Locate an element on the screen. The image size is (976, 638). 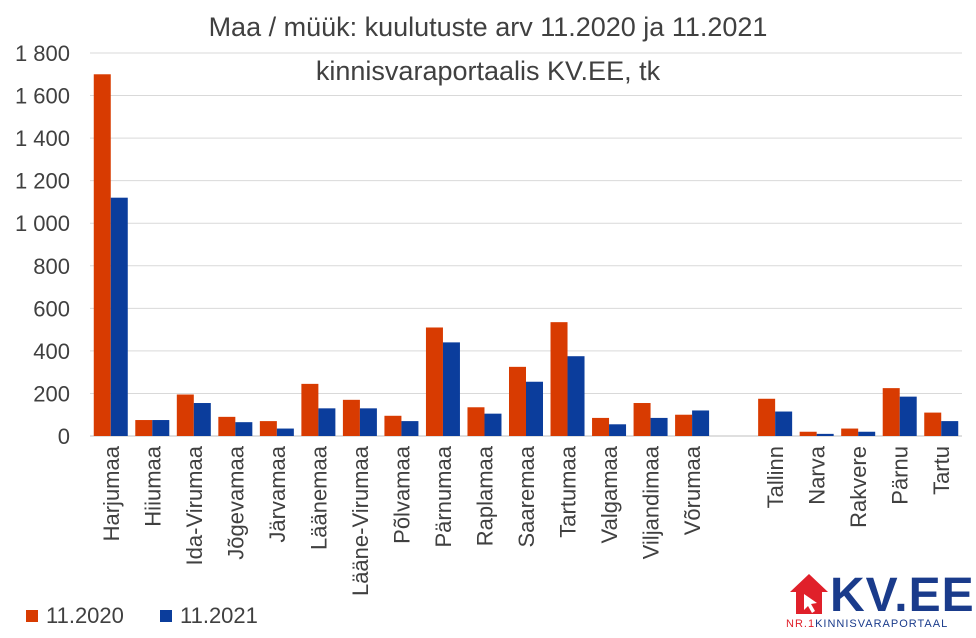
logo-subtitle: NR.1KINNISVARAPORTAAL is located at coordinates (867, 624).